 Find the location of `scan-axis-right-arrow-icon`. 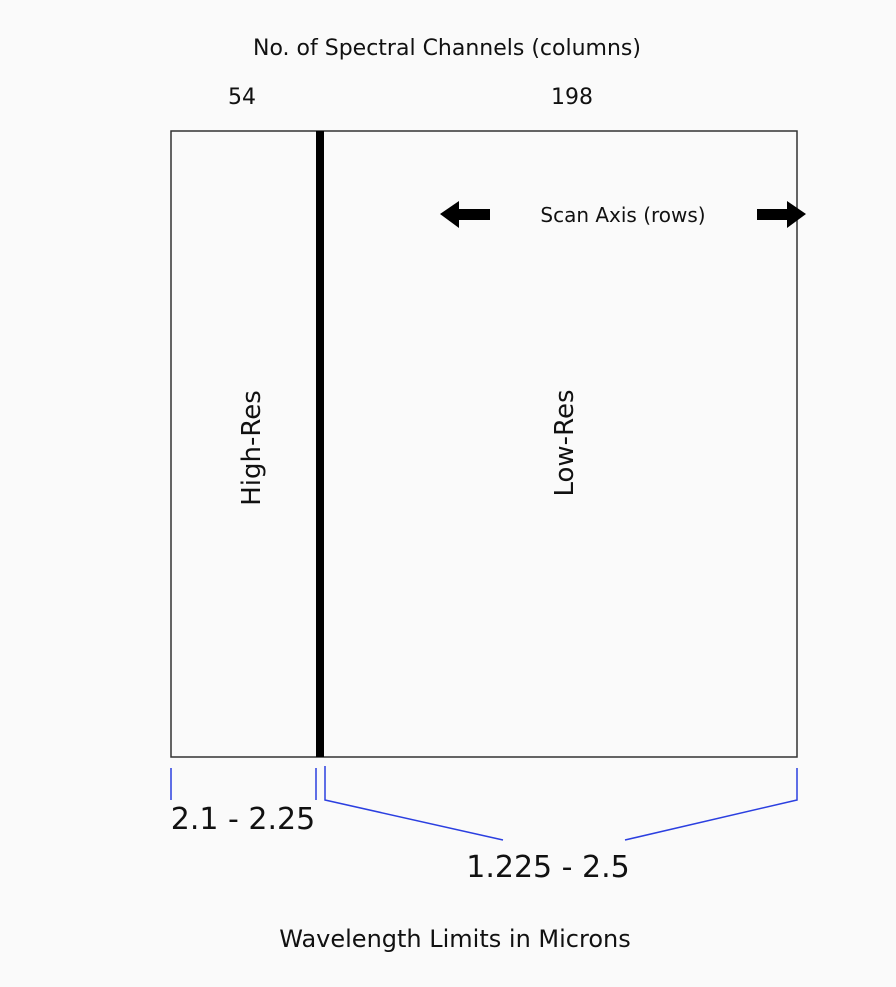

scan-axis-right-arrow-icon is located at coordinates (781, 214).